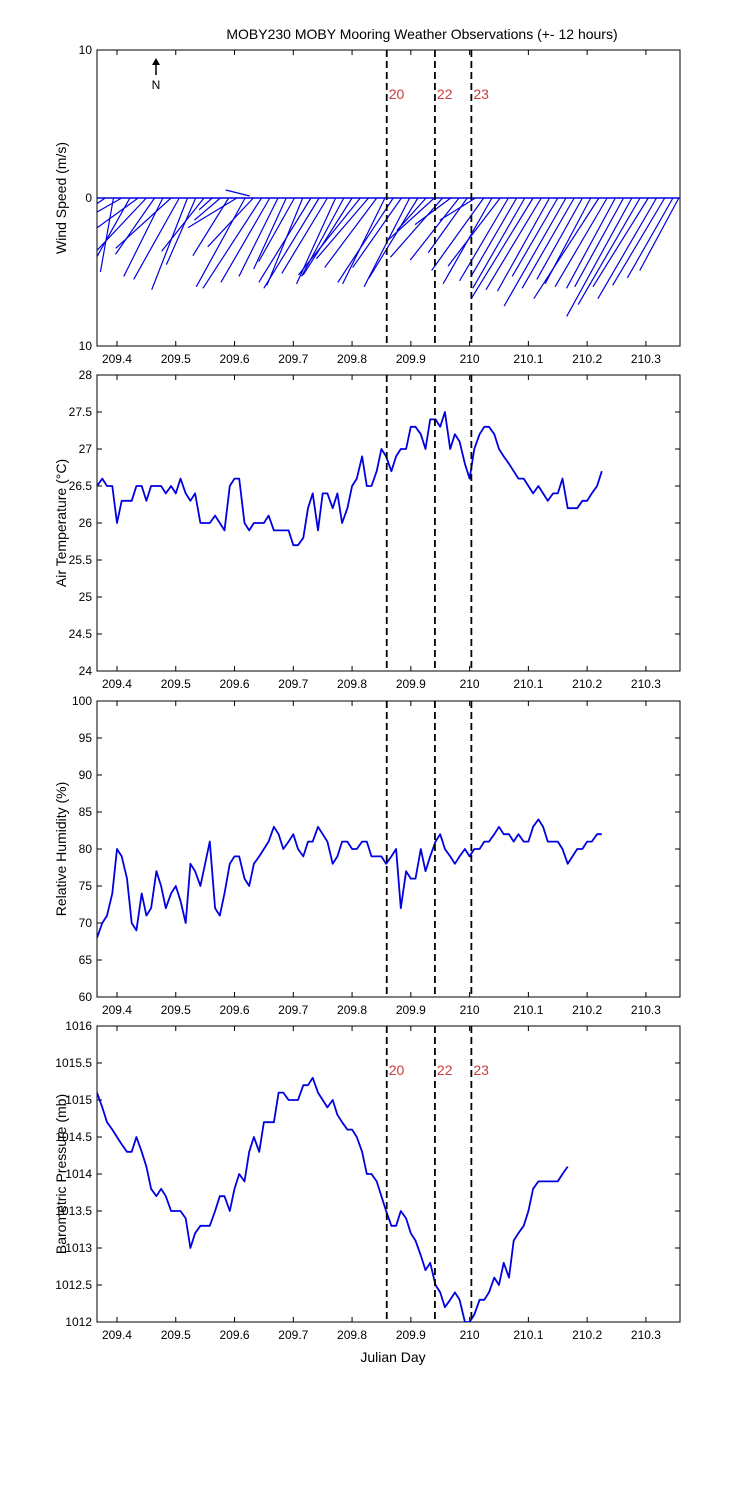 The width and height of the screenshot is (750, 1500). What do you see at coordinates (81, 486) in the screenshot?
I see `y-tick-label: 26.5` at bounding box center [81, 486].